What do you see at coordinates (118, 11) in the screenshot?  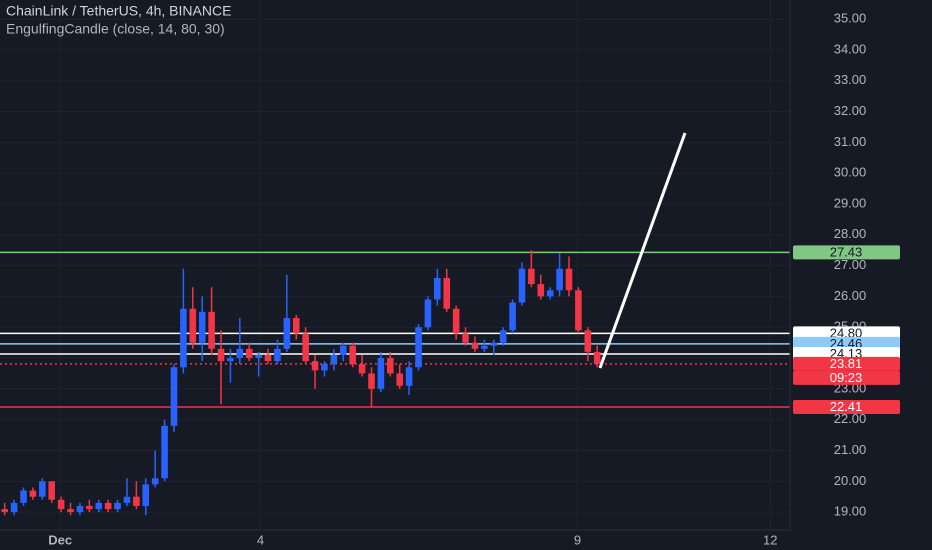 I see `chart-title: ChainLink / TetherUS, 4h, BINANCE` at bounding box center [118, 11].